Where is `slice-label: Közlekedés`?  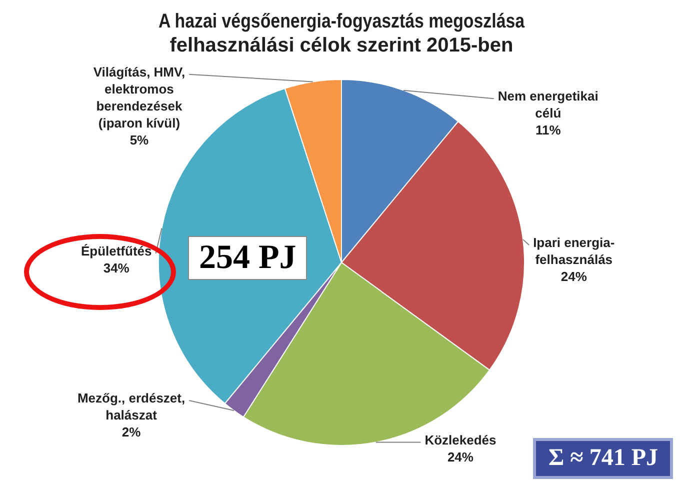
slice-label: Közlekedés is located at coordinates (460, 440).